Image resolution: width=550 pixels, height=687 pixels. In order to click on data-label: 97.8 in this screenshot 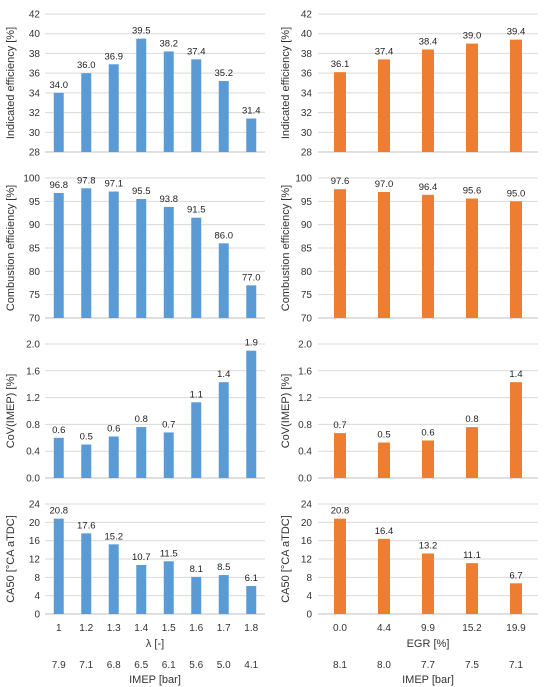, I will do `click(86, 180)`.